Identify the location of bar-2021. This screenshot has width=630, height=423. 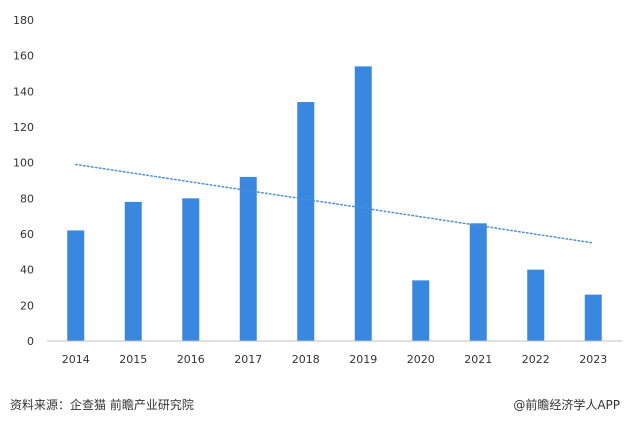
(478, 282).